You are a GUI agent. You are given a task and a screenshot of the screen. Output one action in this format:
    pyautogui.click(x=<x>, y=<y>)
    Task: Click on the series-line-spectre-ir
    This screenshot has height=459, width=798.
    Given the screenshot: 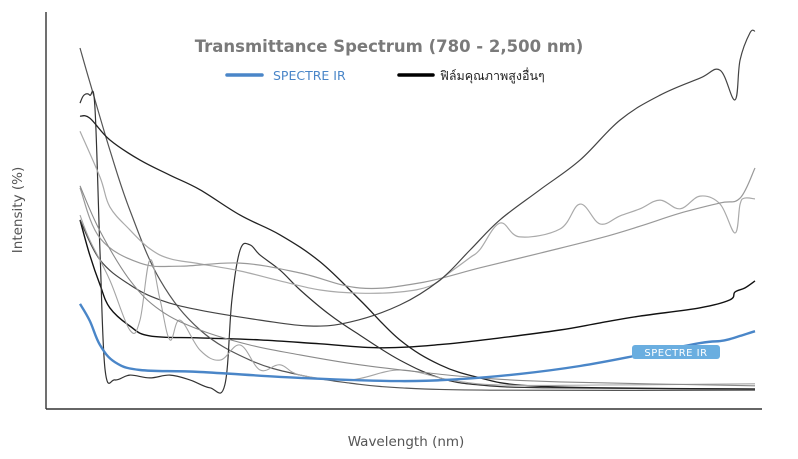 What is the action you would take?
    pyautogui.click(x=417, y=343)
    